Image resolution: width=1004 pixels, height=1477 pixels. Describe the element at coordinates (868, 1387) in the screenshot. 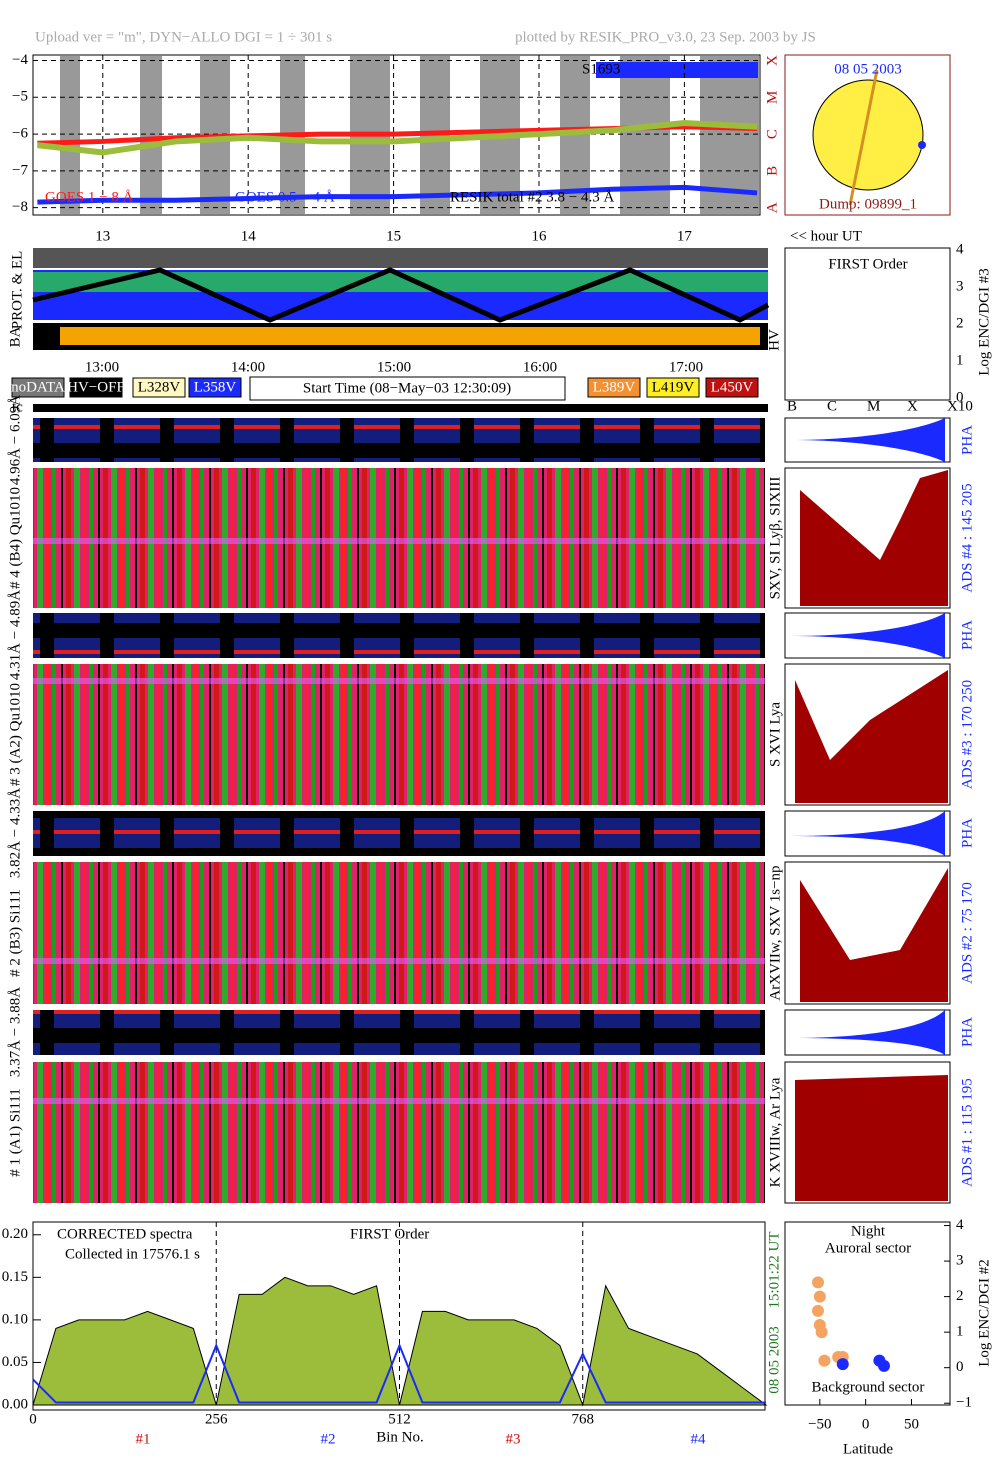

I see `label: Background sector` at that location.